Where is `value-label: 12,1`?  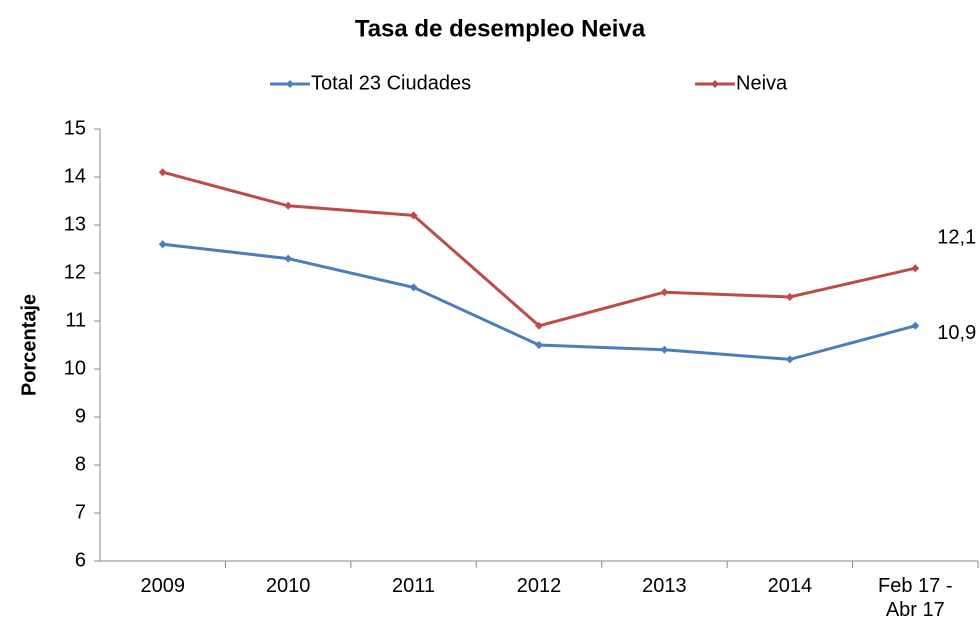
value-label: 12,1 is located at coordinates (956, 237).